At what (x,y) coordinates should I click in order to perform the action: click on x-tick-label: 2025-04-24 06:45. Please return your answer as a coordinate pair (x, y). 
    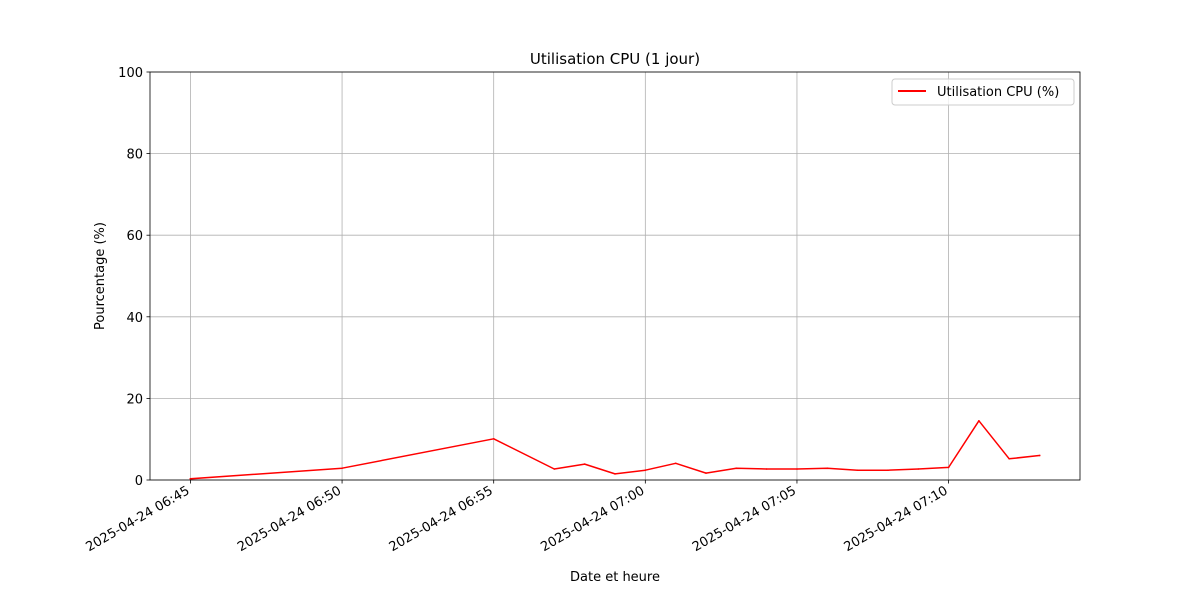
    Looking at the image, I should click on (137, 519).